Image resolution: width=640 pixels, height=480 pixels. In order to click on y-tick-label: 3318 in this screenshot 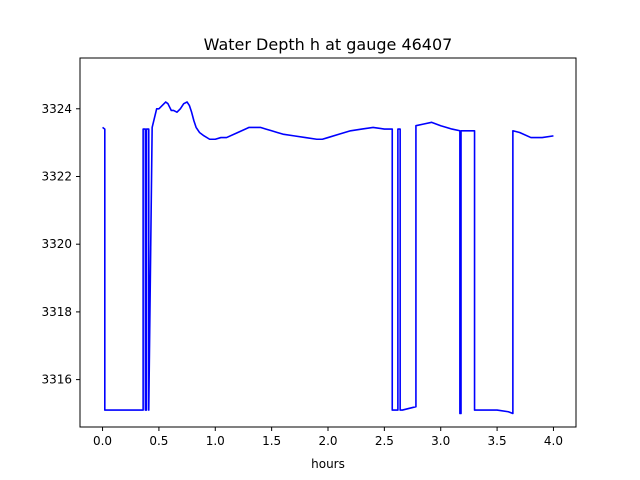, I will do `click(56, 312)`.